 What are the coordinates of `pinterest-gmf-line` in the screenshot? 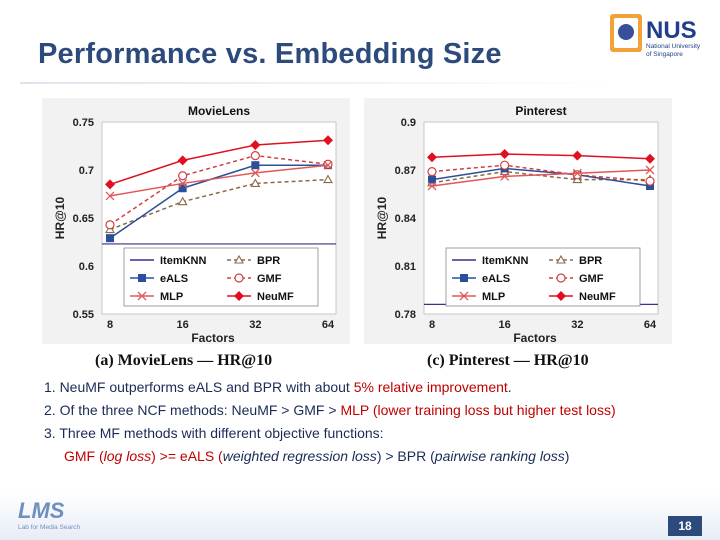 It's located at (541, 173).